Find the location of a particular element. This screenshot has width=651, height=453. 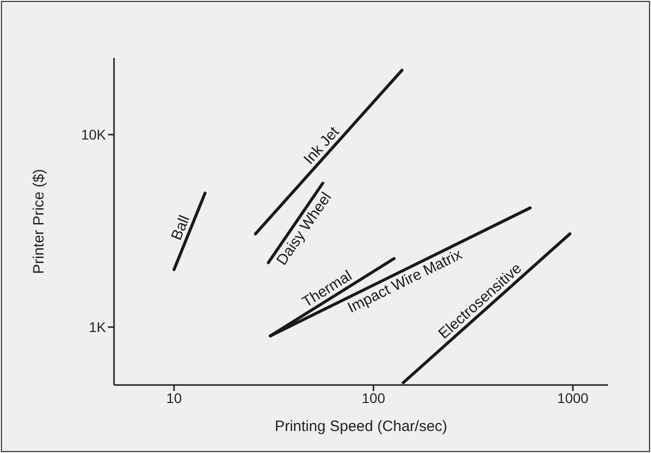

text: Ink Jet is located at coordinates (322, 145).